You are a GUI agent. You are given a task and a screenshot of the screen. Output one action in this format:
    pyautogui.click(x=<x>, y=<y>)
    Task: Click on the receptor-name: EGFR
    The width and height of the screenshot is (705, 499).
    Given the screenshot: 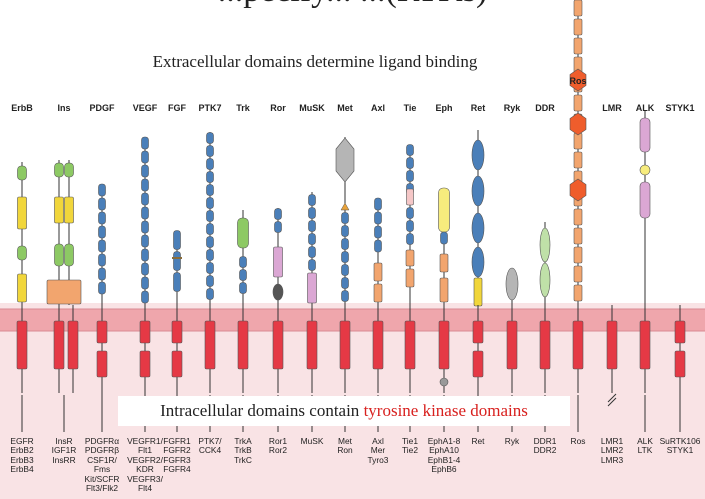 What is the action you would take?
    pyautogui.click(x=22, y=441)
    